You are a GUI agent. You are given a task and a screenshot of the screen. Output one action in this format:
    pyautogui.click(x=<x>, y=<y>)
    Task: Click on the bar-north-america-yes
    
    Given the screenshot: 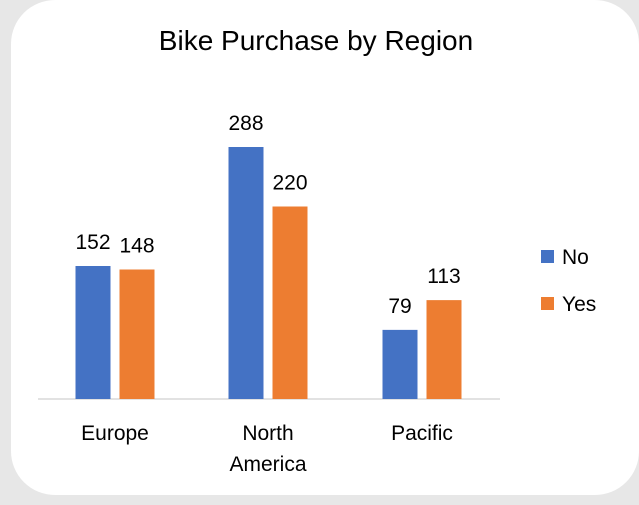 What is the action you would take?
    pyautogui.click(x=290, y=302)
    